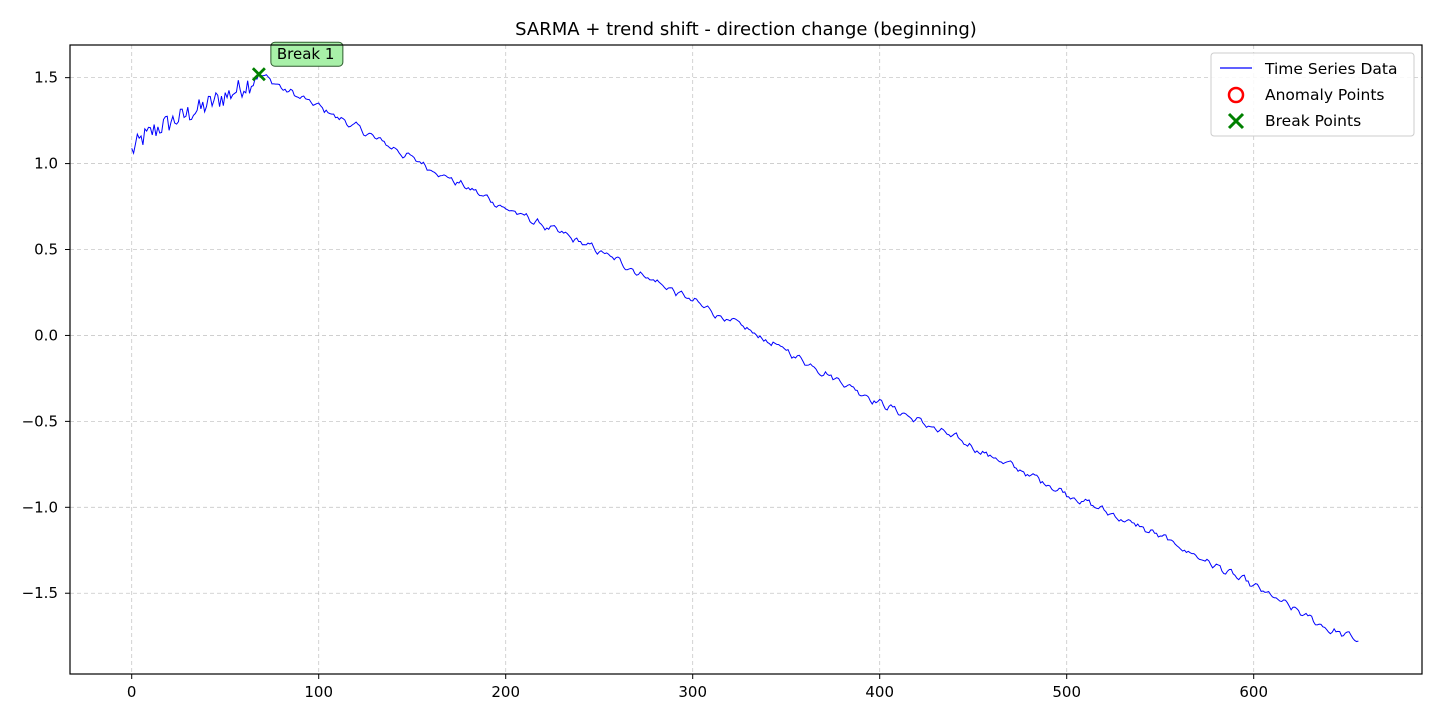 The image size is (1440, 724). Describe the element at coordinates (40, 593) in the screenshot. I see `y-tick-label: −1.5` at that location.